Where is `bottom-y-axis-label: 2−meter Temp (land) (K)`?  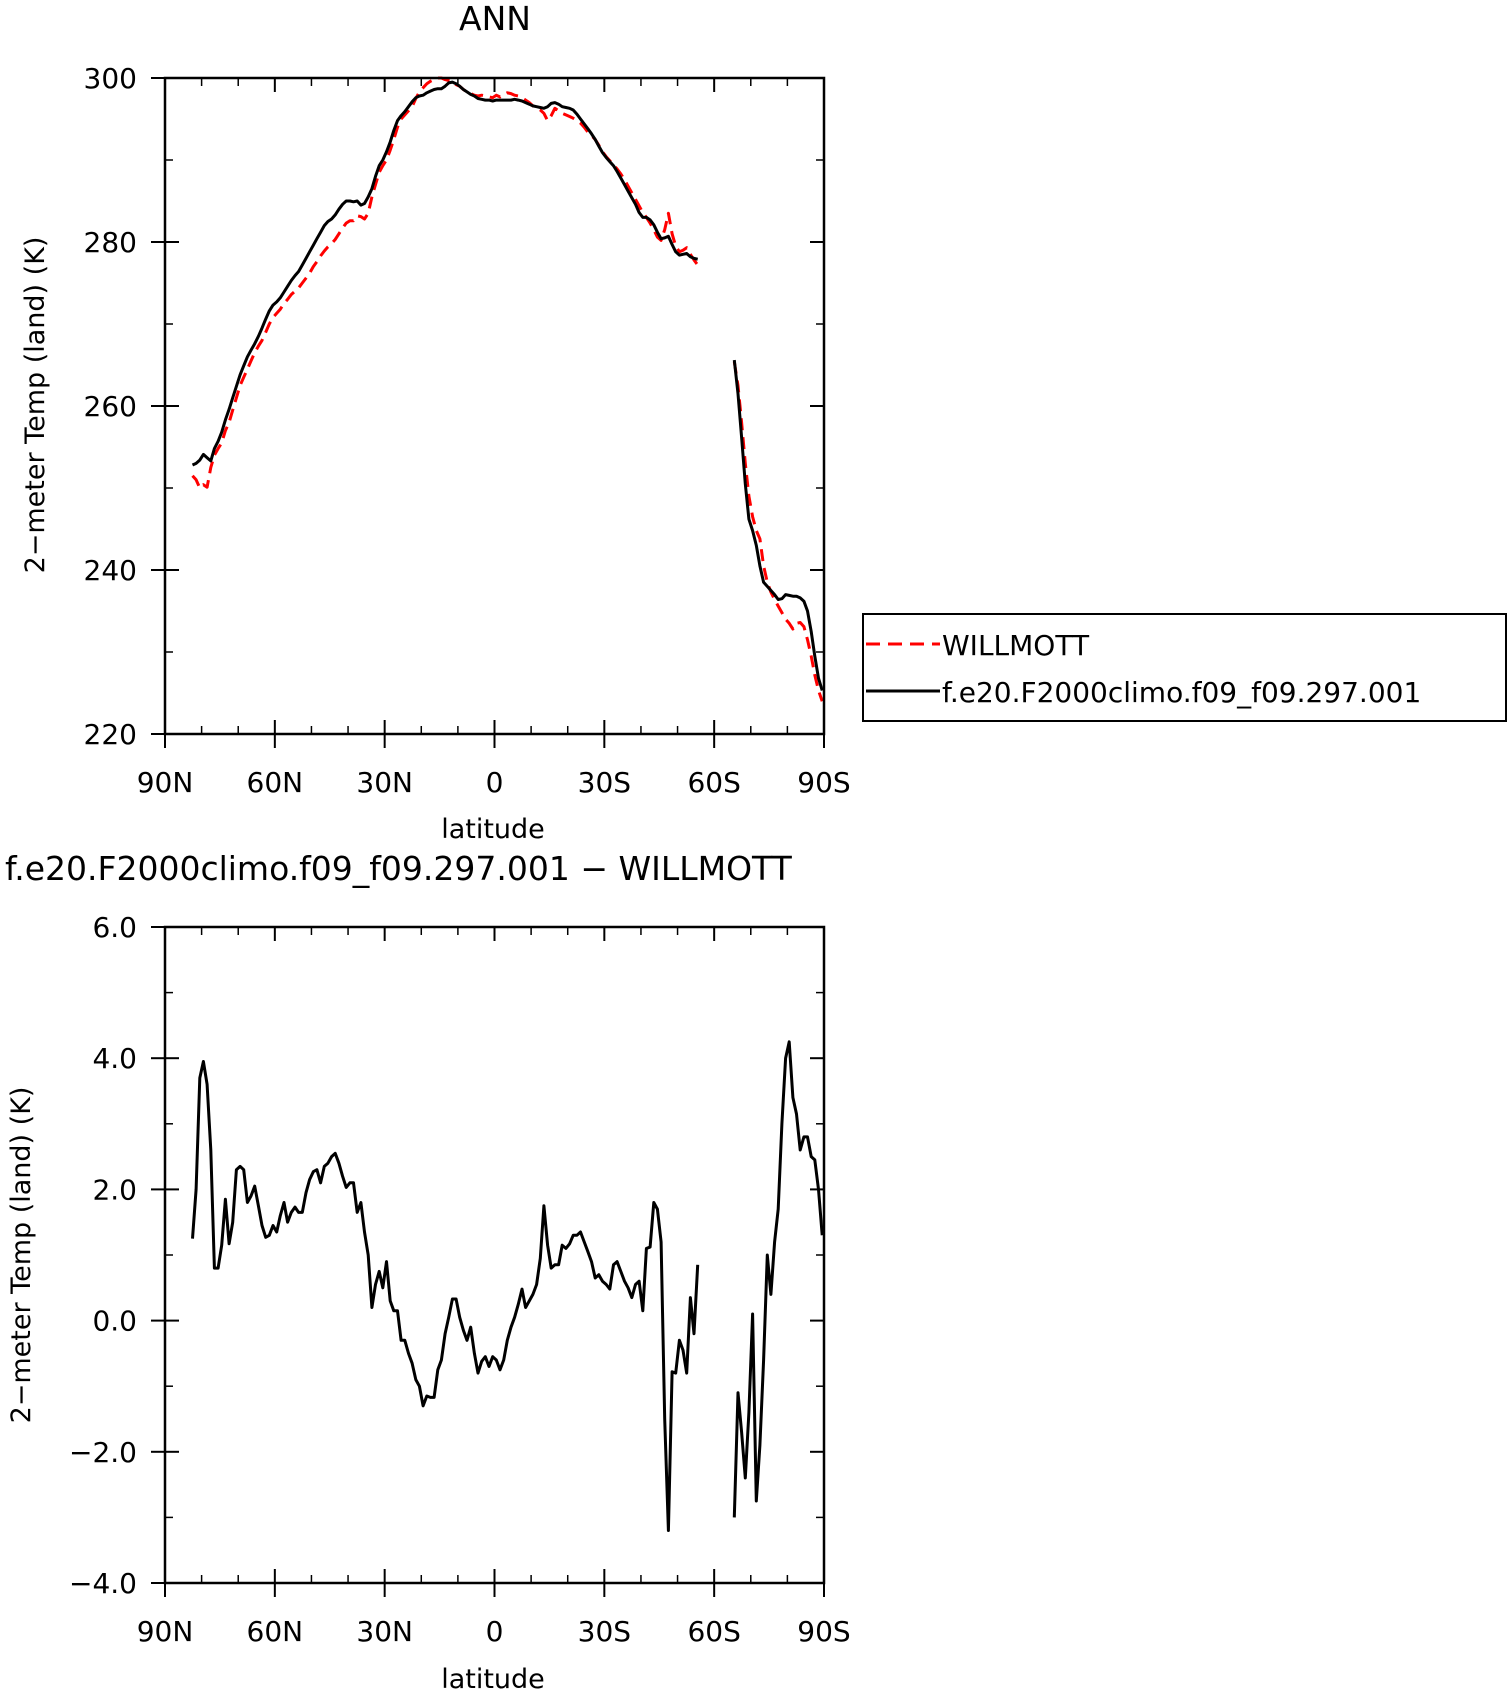
bottom-y-axis-label: 2−meter Temp (land) (K) is located at coordinates (21, 1255).